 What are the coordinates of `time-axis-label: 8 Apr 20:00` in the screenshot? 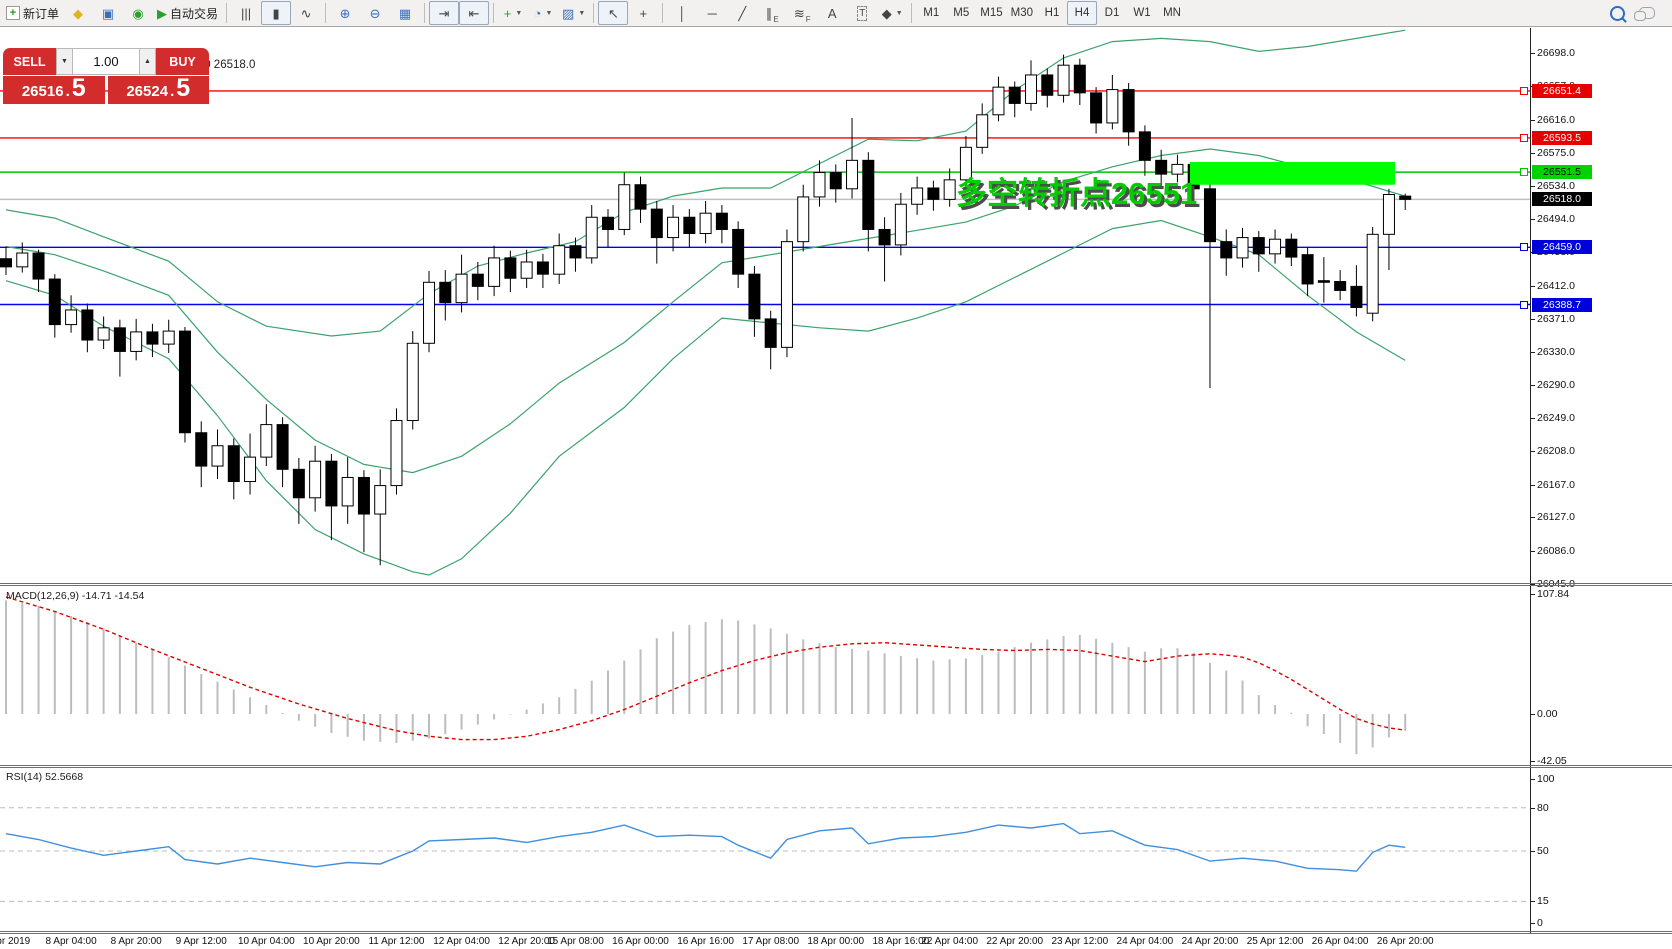 It's located at (136, 941).